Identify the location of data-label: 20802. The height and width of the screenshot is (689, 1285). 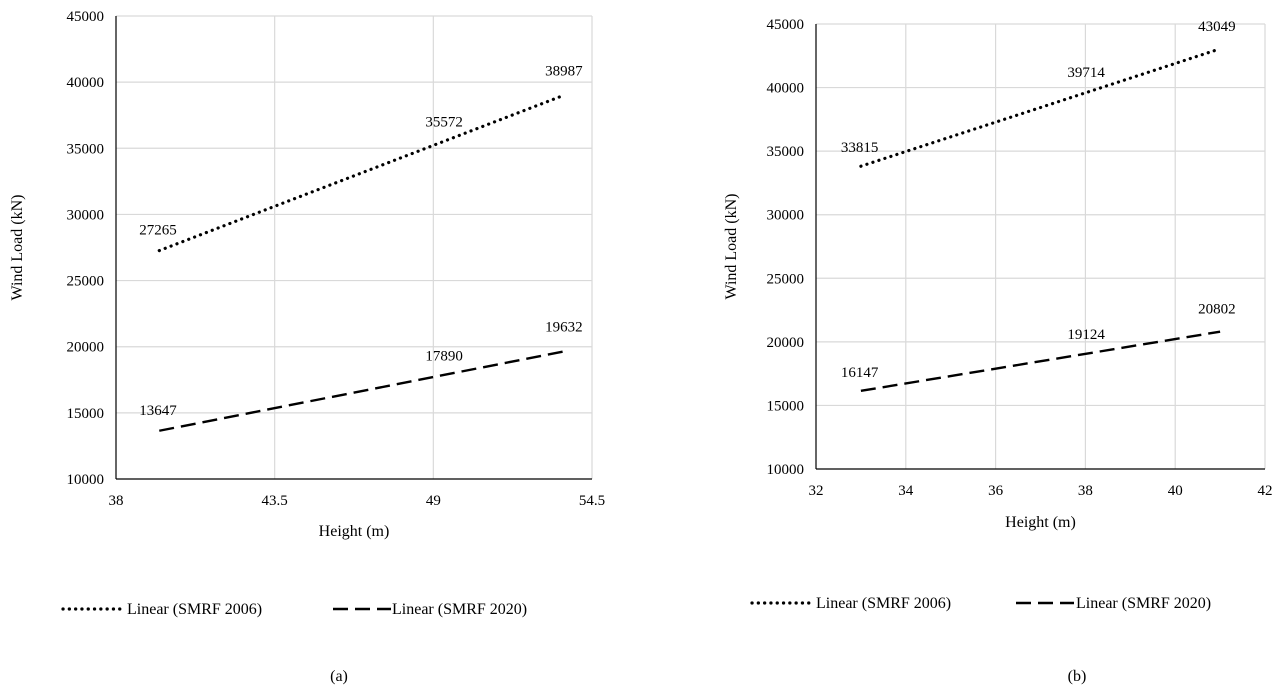
(1217, 310).